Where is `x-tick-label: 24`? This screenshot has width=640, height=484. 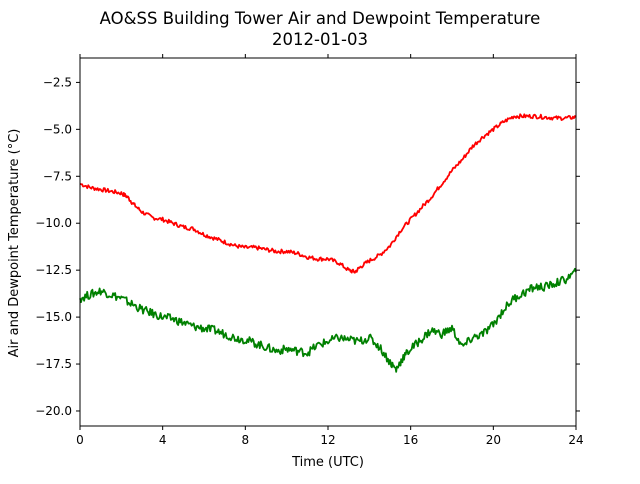
x-tick-label: 24 is located at coordinates (575, 440).